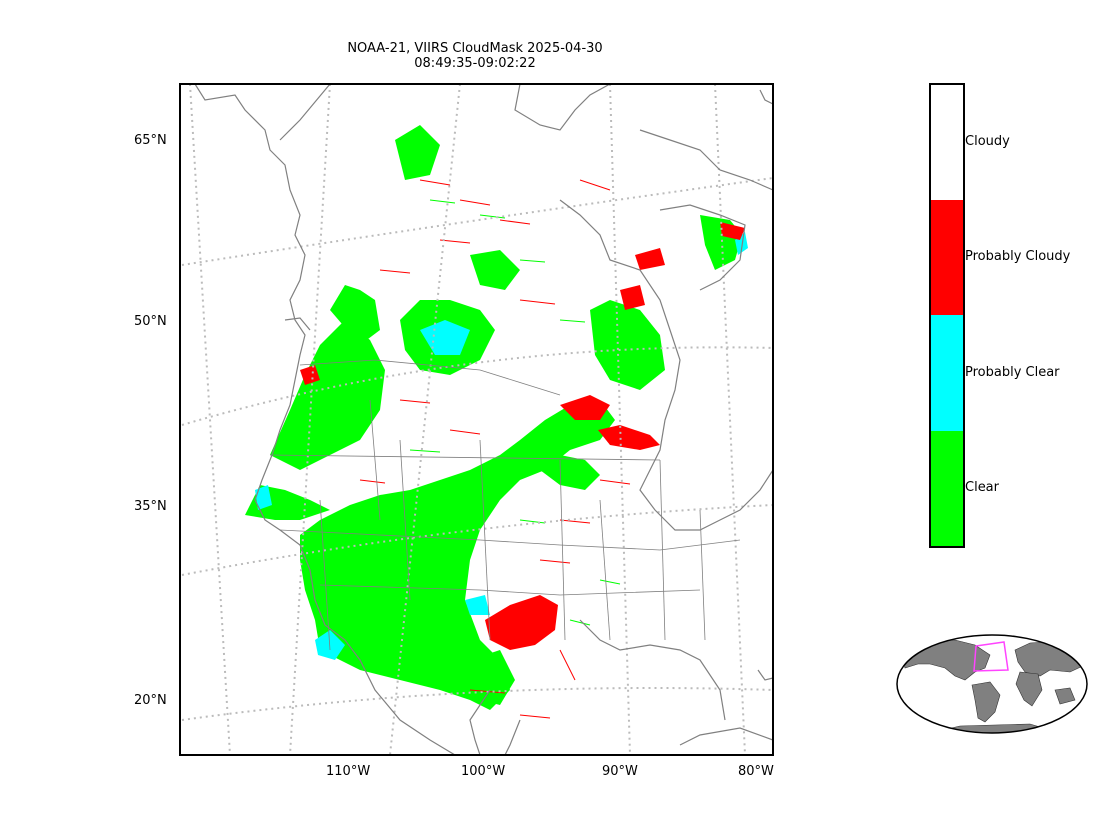 Image resolution: width=1120 pixels, height=840 pixels. What do you see at coordinates (483, 771) in the screenshot?
I see `lon-label-100w: 100°W` at bounding box center [483, 771].